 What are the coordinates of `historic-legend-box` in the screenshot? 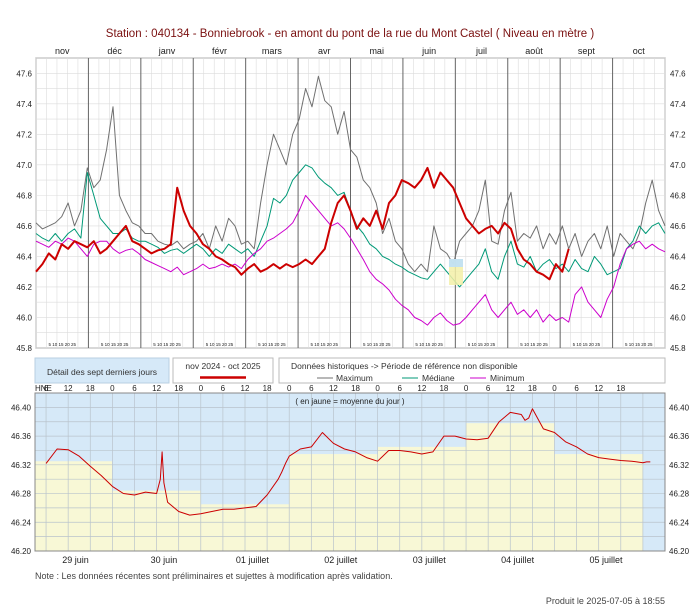 It's located at (472, 370).